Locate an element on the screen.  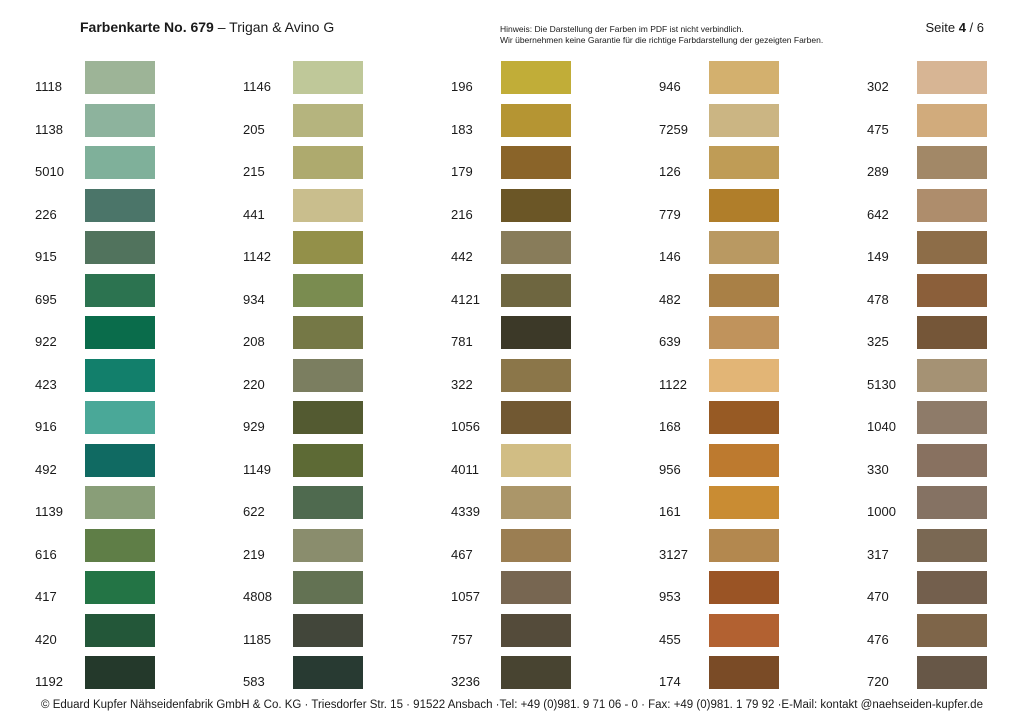
color-entry: 5010 is located at coordinates (115, 167).